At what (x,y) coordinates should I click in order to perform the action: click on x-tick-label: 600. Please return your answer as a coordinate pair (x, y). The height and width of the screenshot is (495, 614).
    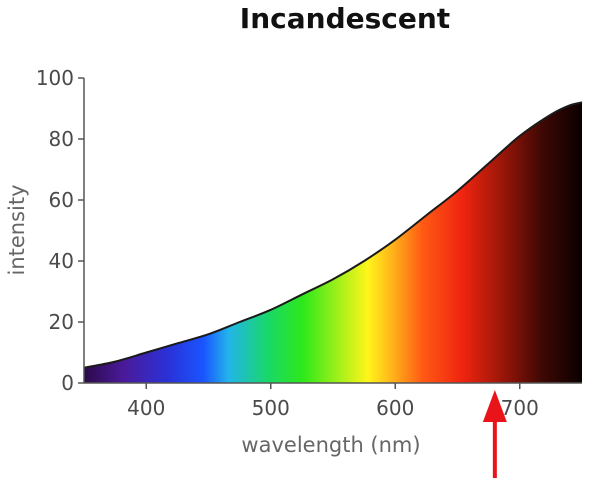
    Looking at the image, I should click on (395, 408).